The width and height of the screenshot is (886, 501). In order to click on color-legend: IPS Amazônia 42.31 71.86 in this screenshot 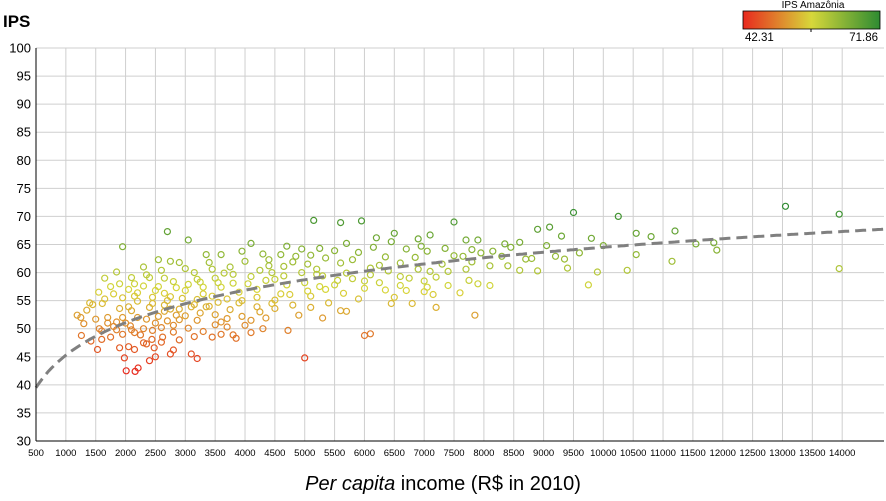, I will do `click(811, 22)`.